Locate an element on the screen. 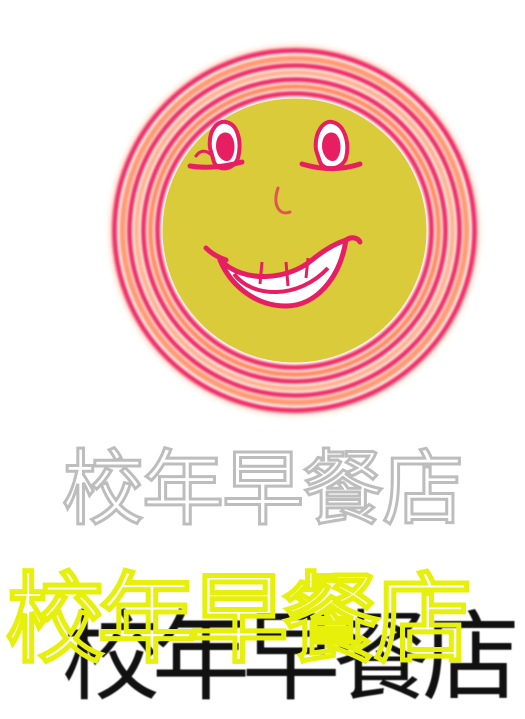 This screenshot has height=719, width=525. store-name-yellow-outline: 校年早餐店 is located at coordinates (238, 620).